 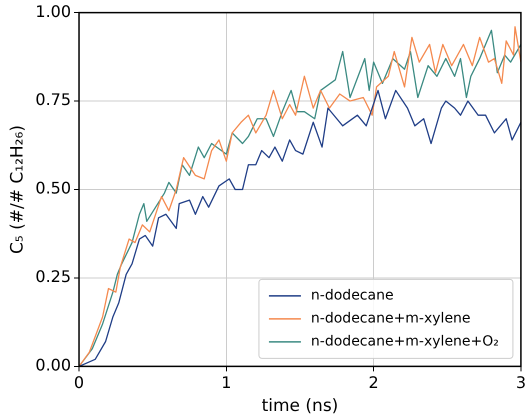 What do you see at coordinates (226, 382) in the screenshot?
I see `x-tick-label: 1` at bounding box center [226, 382].